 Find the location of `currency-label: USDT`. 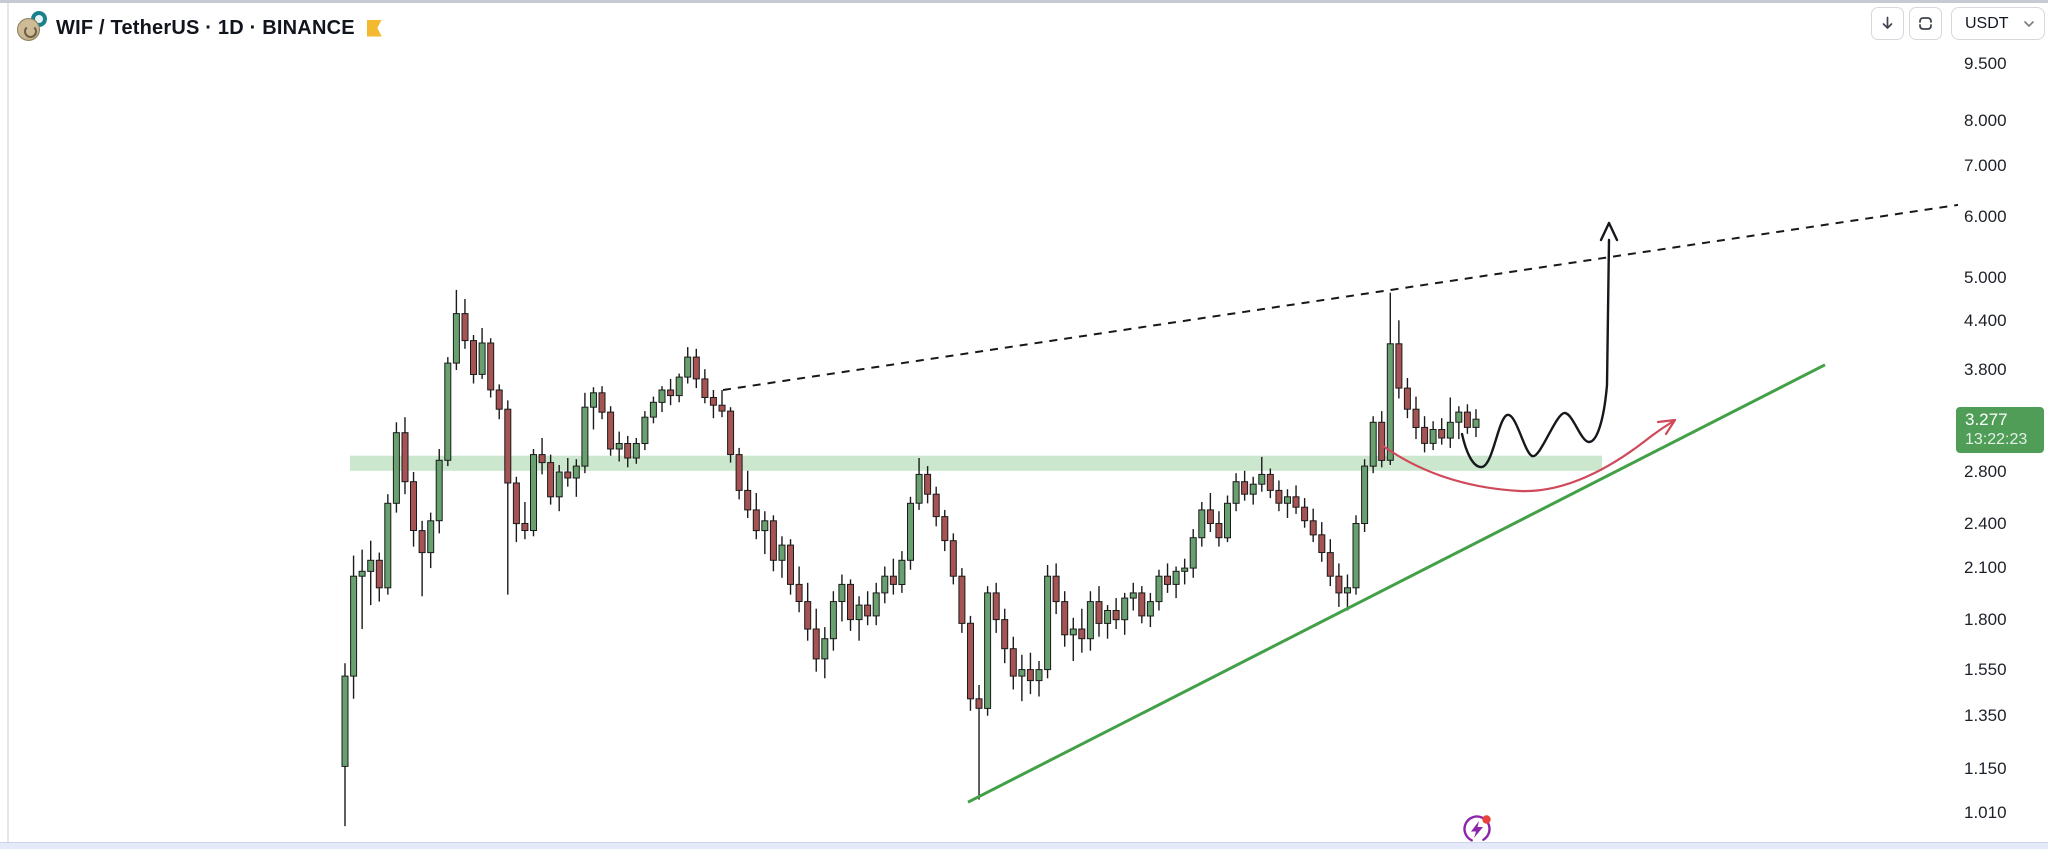

currency-label: USDT is located at coordinates (1987, 23).